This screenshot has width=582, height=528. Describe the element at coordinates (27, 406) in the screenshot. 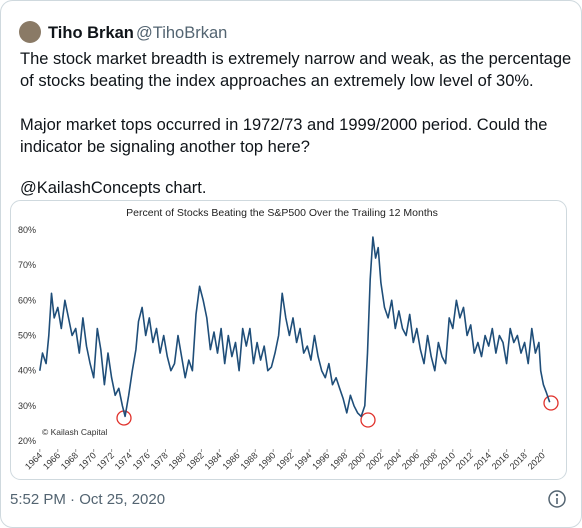

I see `y-tick-label: 30%` at that location.